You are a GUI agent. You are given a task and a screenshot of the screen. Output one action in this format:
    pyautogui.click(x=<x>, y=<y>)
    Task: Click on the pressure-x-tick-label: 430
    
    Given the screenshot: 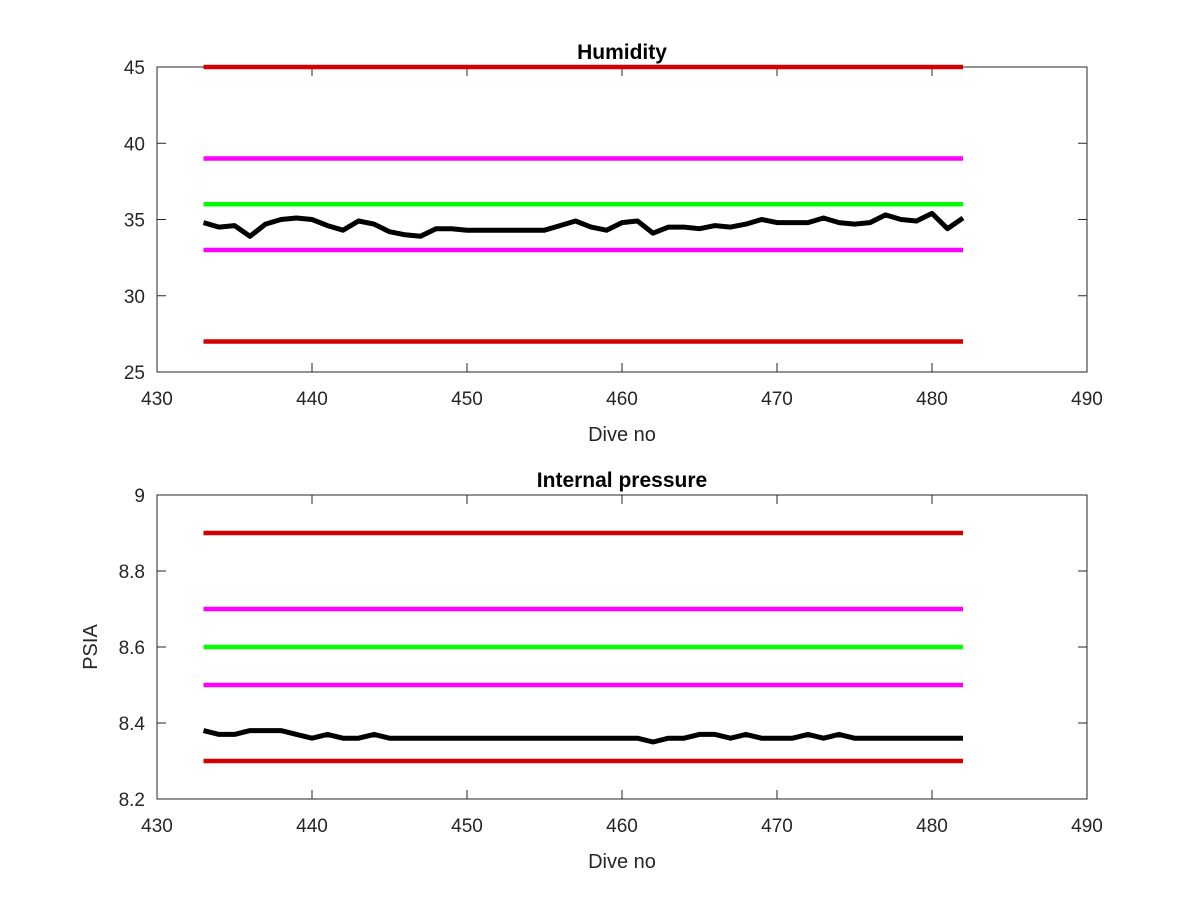 What is the action you would take?
    pyautogui.click(x=157, y=826)
    